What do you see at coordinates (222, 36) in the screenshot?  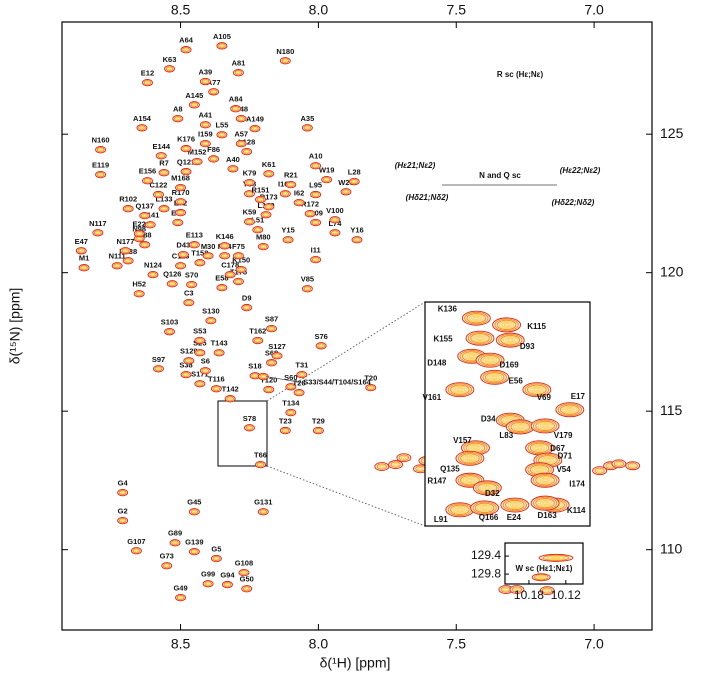 I see `peak-label: A105` at bounding box center [222, 36].